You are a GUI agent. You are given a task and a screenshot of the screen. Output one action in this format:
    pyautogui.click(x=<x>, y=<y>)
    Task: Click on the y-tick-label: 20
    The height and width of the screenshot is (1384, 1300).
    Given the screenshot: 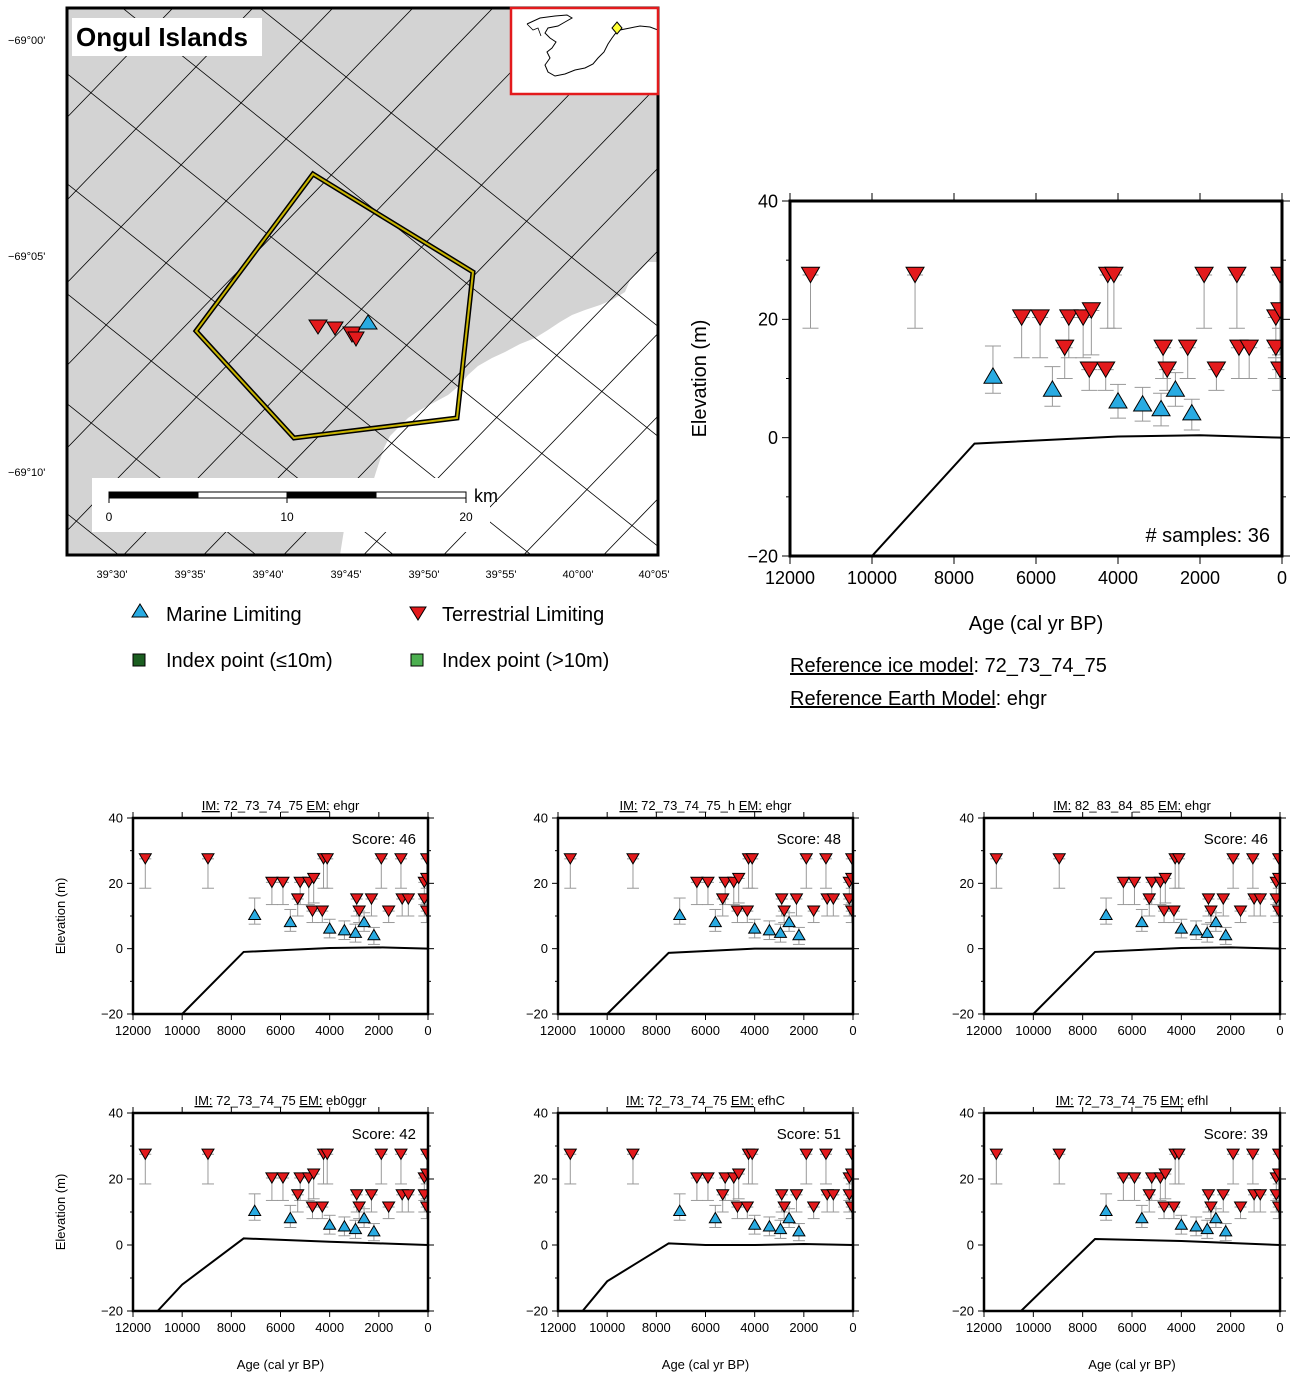 What is the action you would take?
    pyautogui.click(x=116, y=883)
    